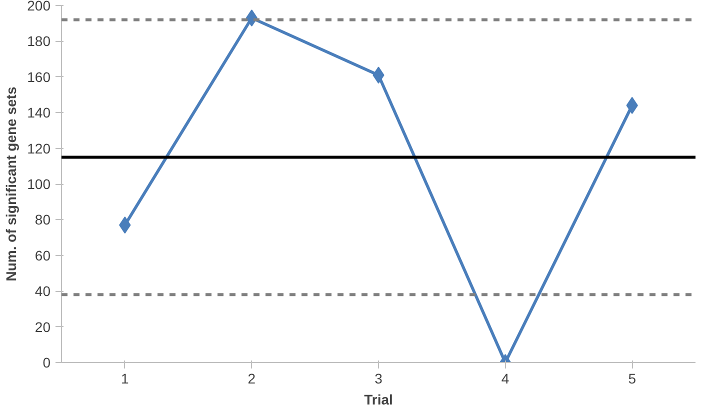 Image resolution: width=707 pixels, height=418 pixels. What do you see at coordinates (39, 41) in the screenshot?
I see `y-tick-label: 180` at bounding box center [39, 41].